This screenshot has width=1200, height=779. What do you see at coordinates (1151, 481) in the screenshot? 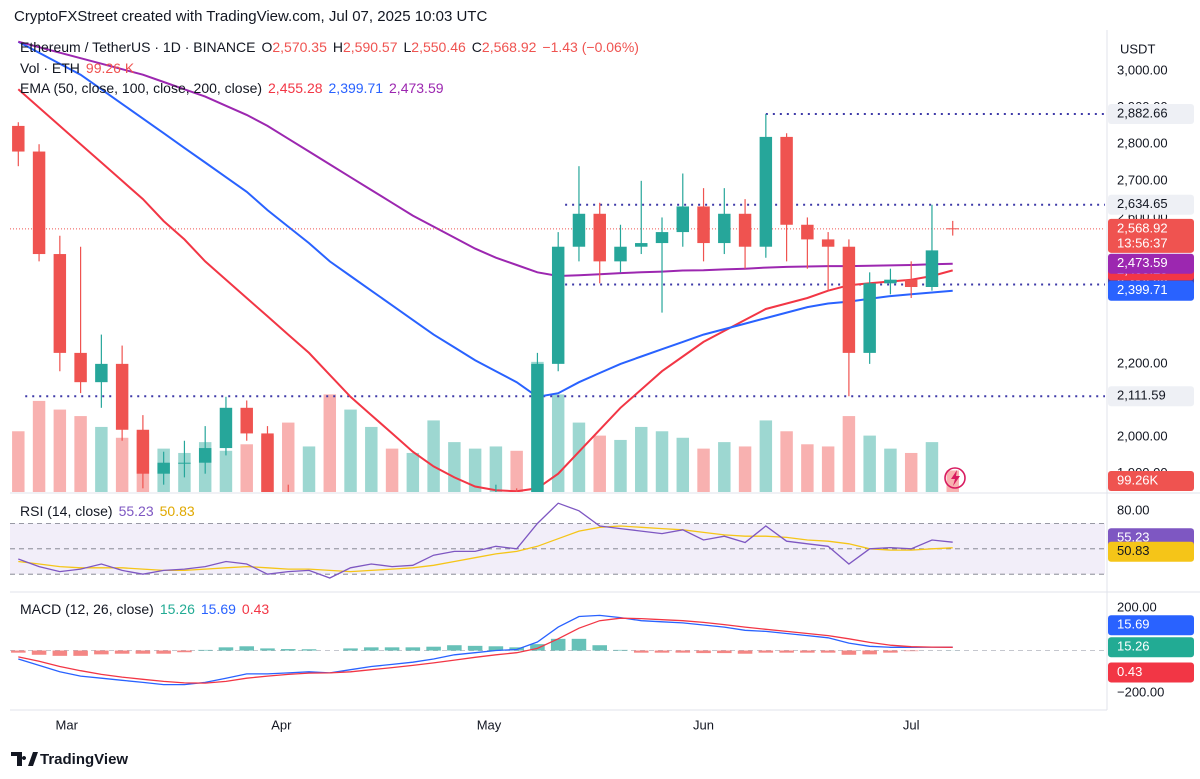
I see `volume-tag-bg` at bounding box center [1151, 481].